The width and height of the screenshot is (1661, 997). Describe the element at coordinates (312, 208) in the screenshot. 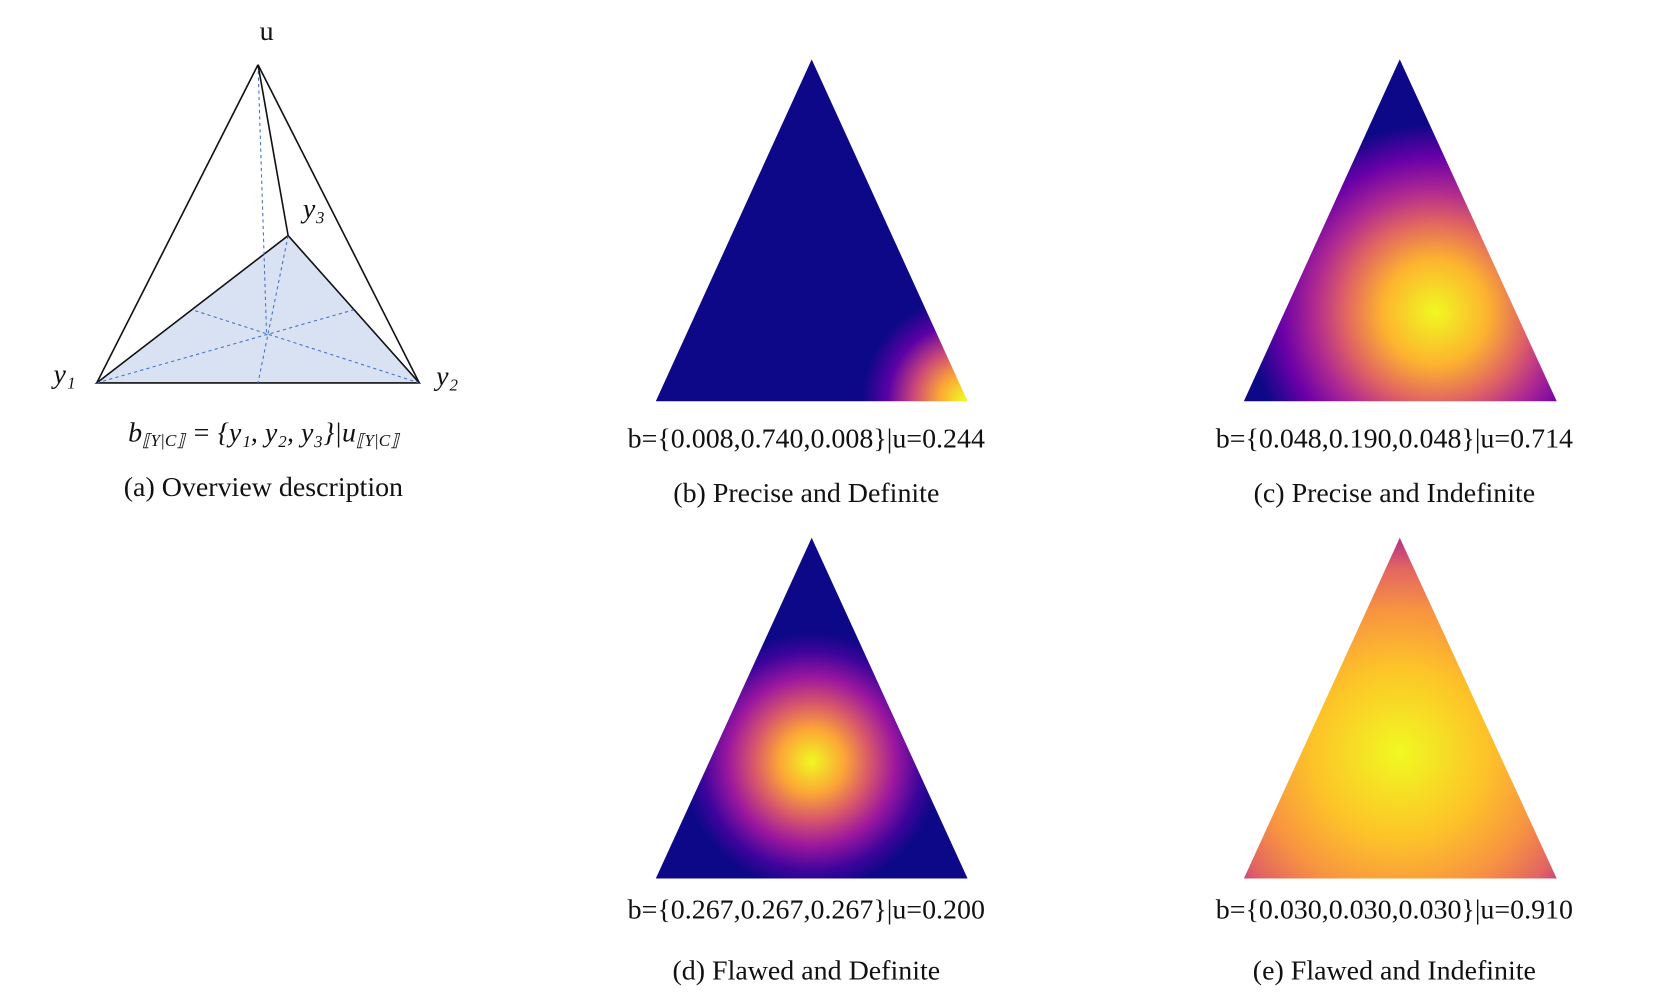

I see `vertex-label: y₃` at that location.